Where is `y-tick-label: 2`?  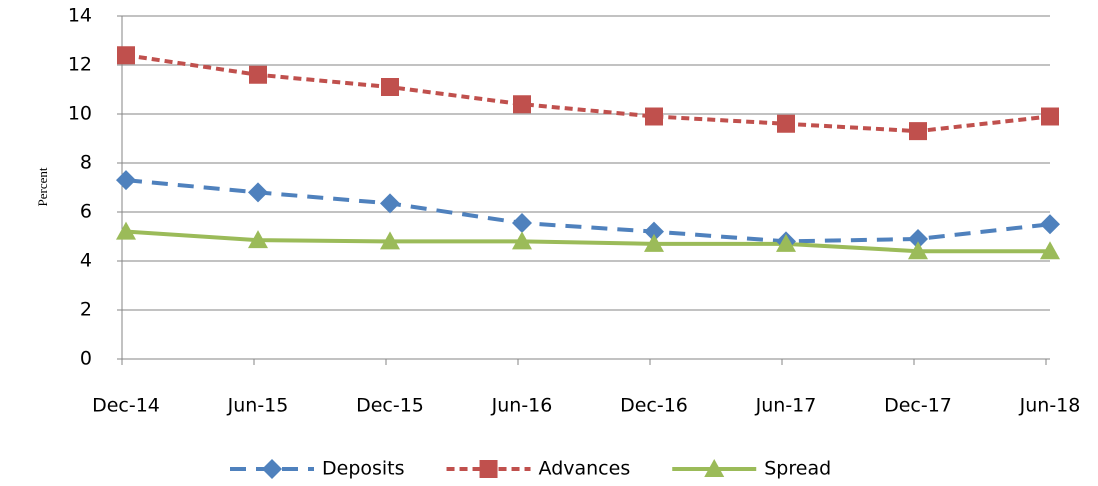
y-tick-label: 2 is located at coordinates (86, 310).